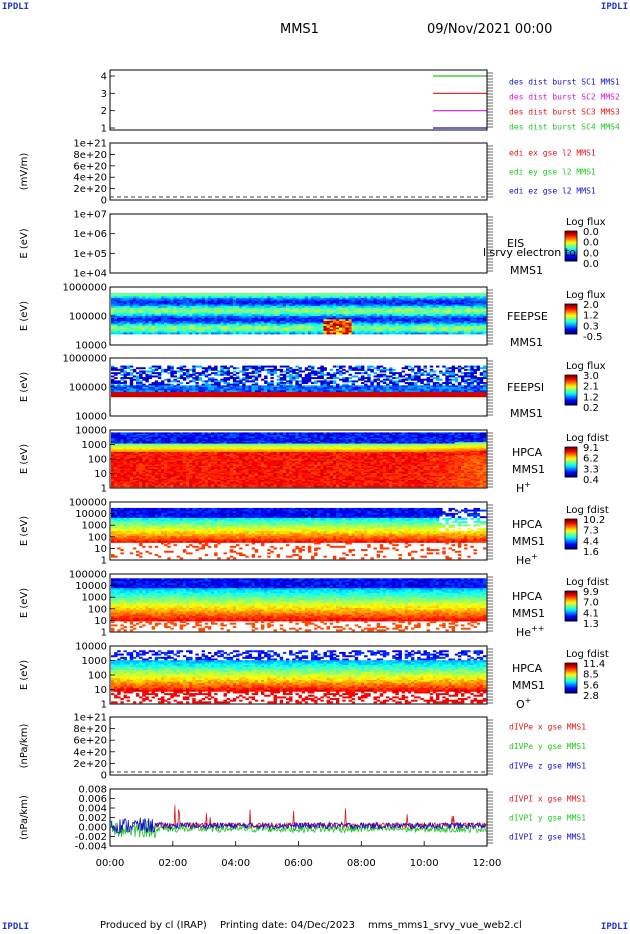 The image size is (630, 934). I want to click on panel-eis-colorbar-title: Log flux, so click(586, 222).